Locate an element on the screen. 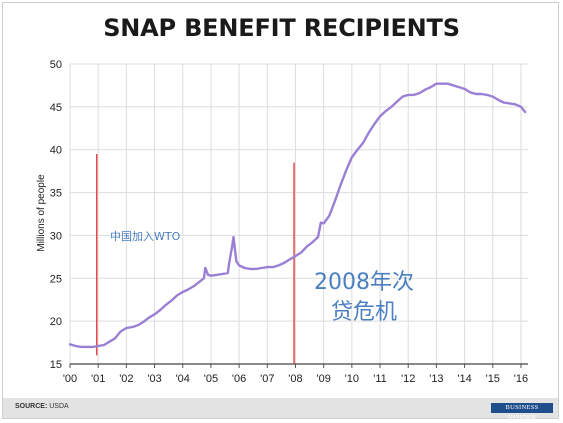  publisher-logo: BUSINESS INSIDER is located at coordinates (522, 412).